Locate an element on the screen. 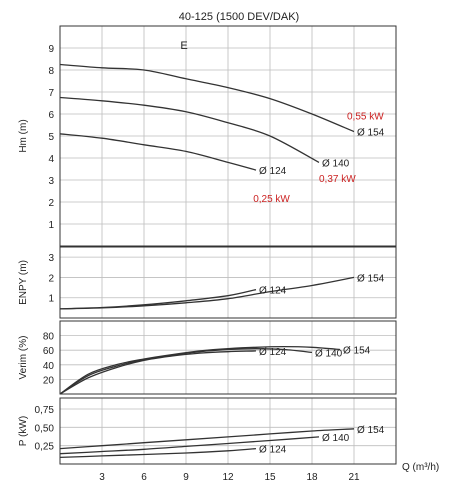 This screenshot has height=500, width=458. npsh-y-tick-label: 3 is located at coordinates (51, 258).